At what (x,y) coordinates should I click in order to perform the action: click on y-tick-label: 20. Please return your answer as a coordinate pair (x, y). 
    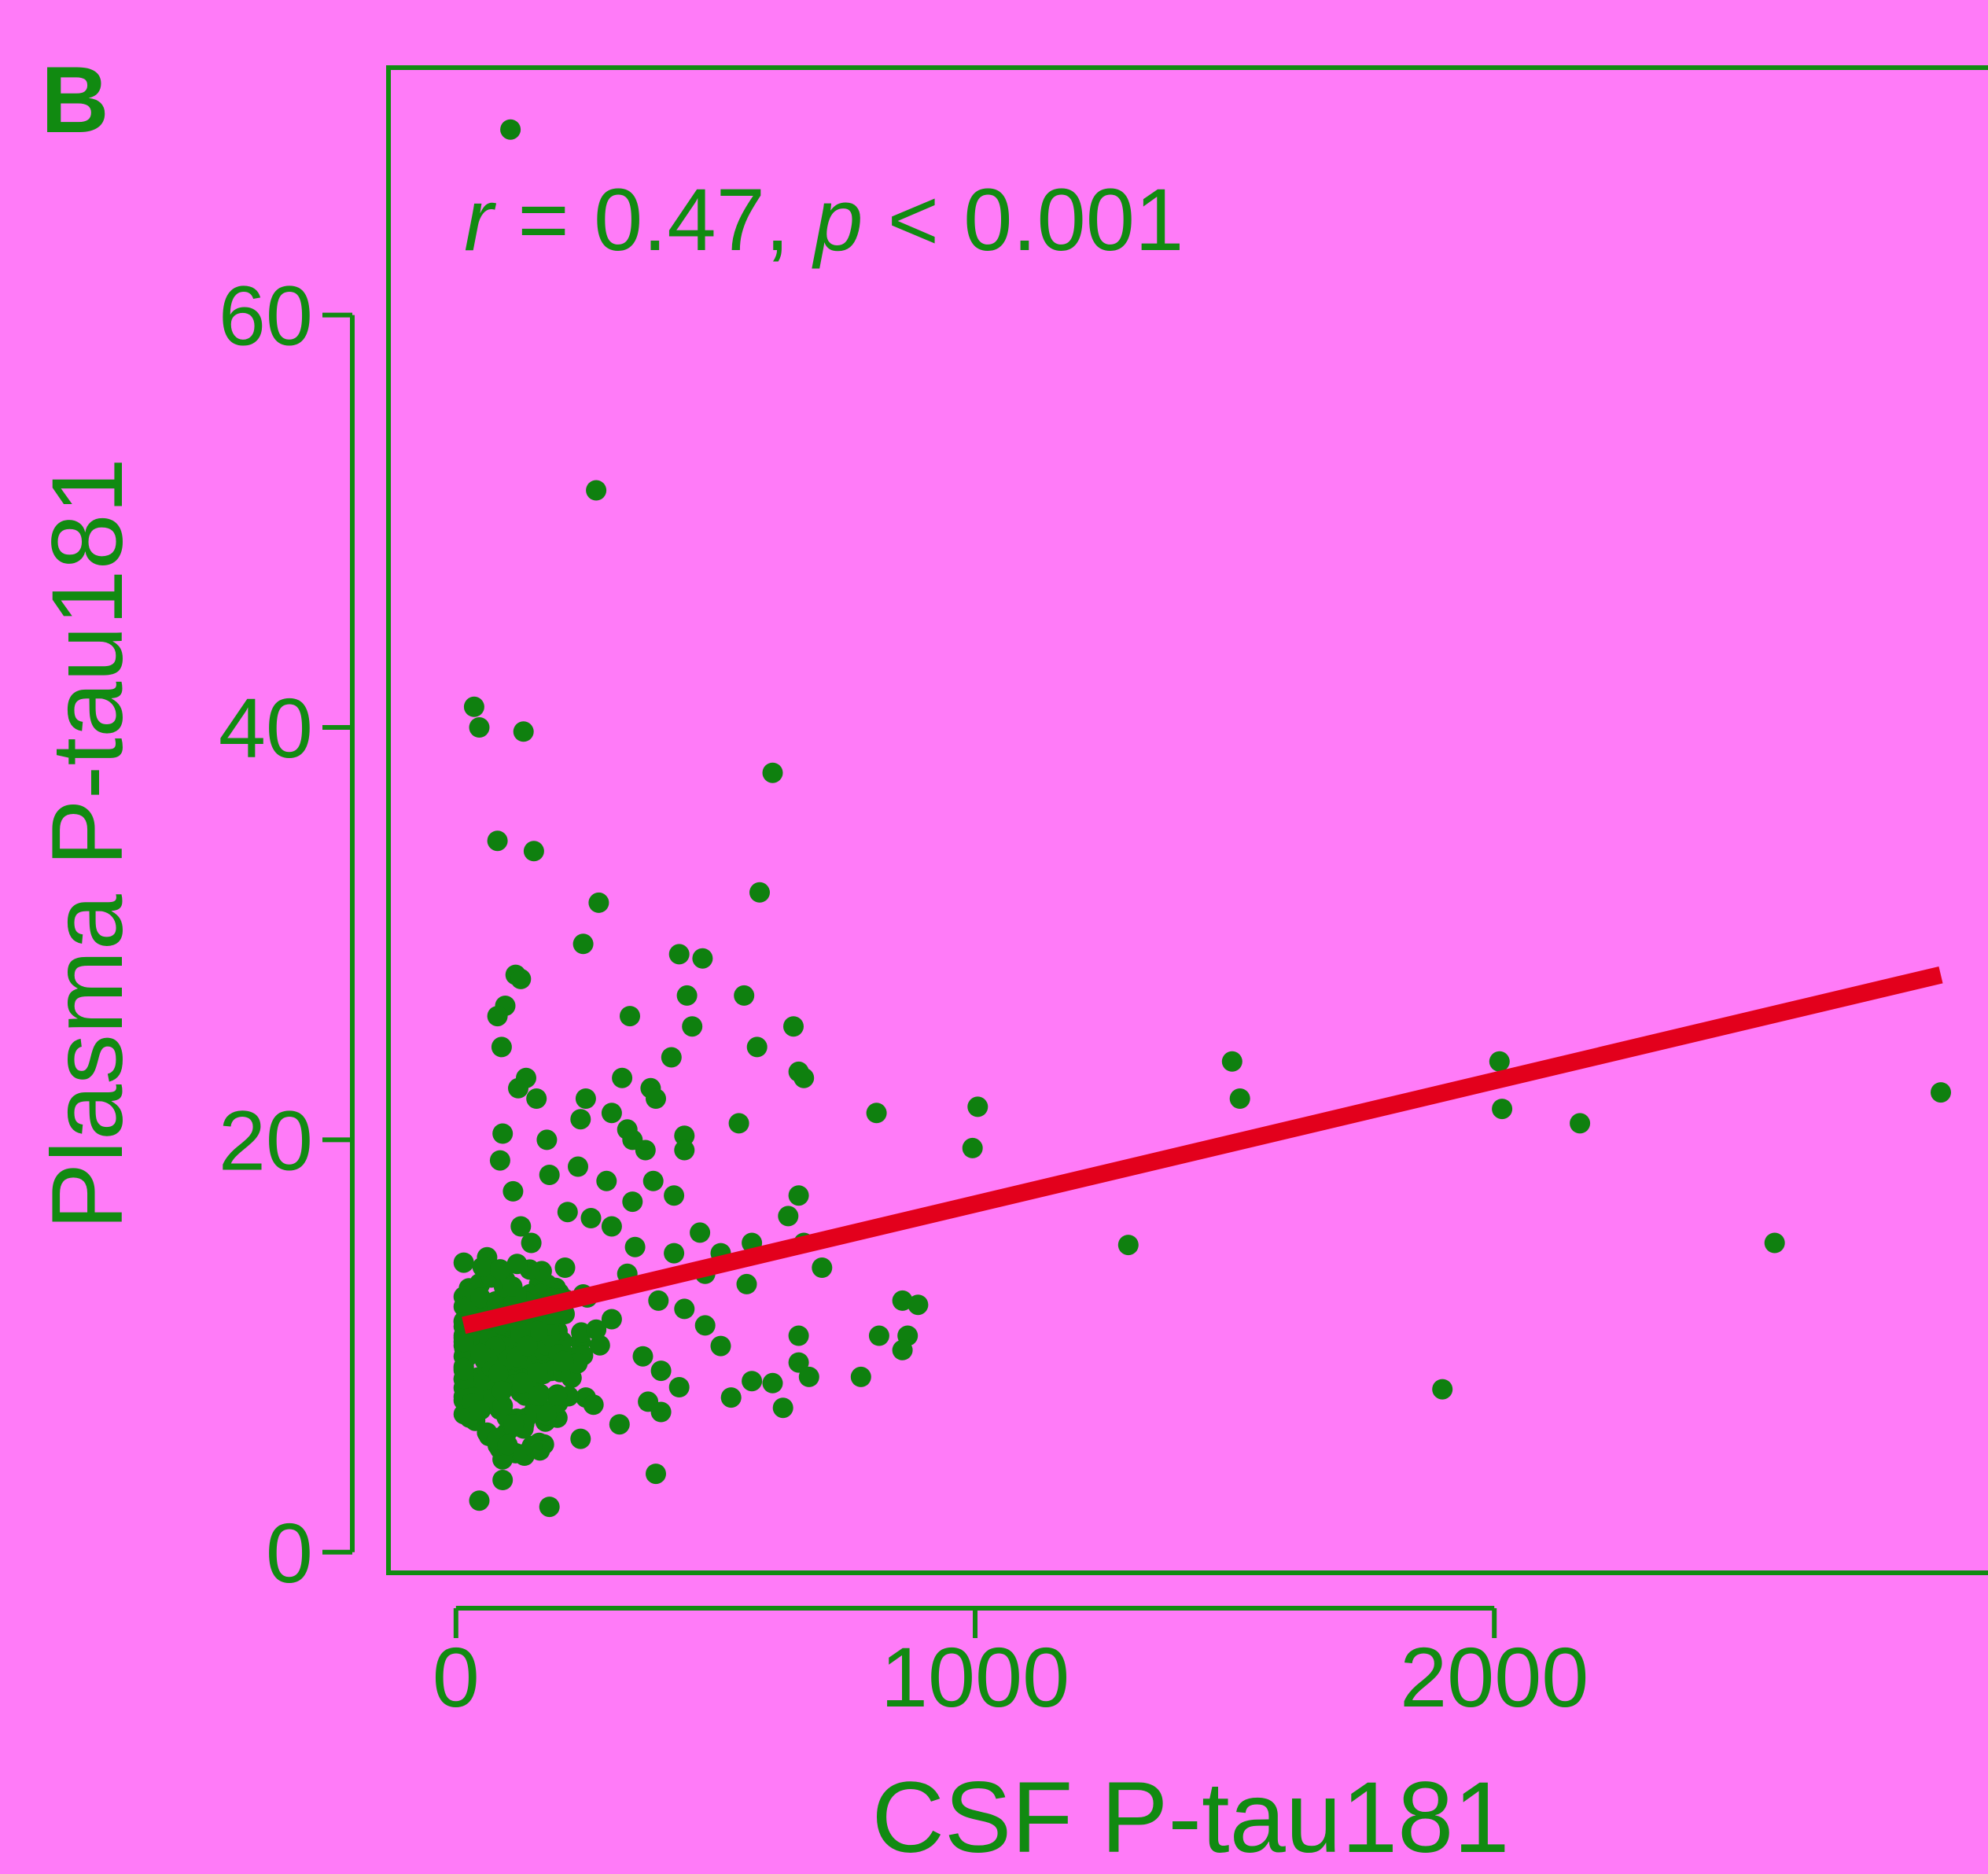
    Looking at the image, I should click on (266, 1139).